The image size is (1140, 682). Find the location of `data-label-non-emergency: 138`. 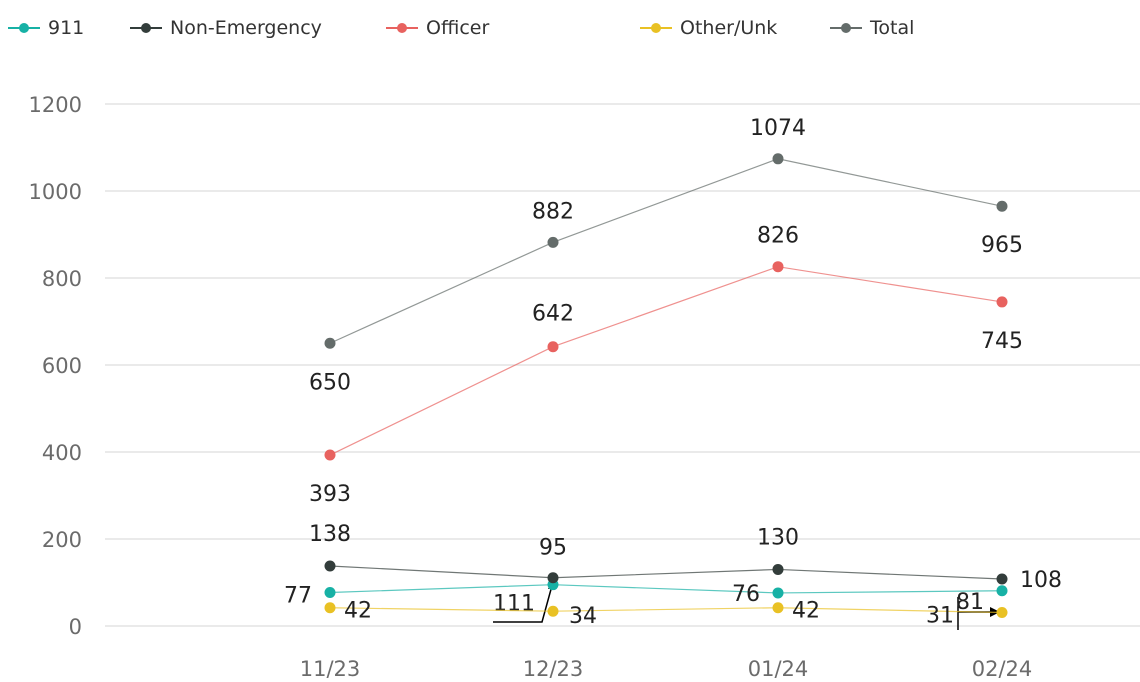

data-label-non-emergency: 138 is located at coordinates (330, 534).